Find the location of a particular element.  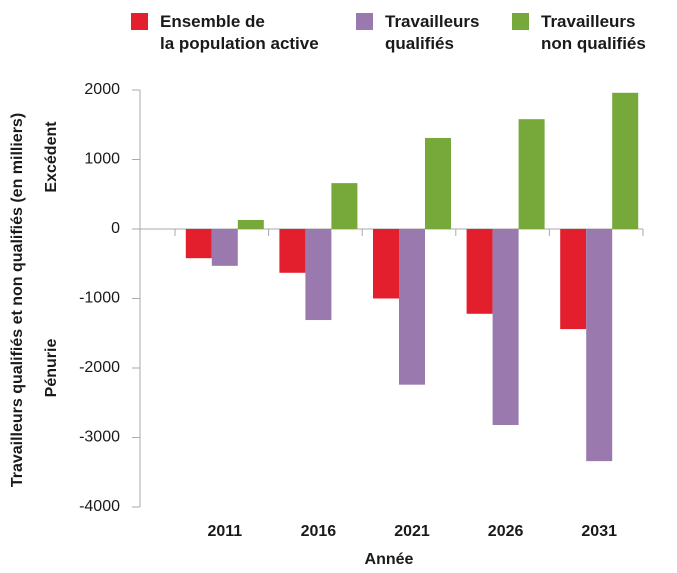

y-tick-label: 2000 is located at coordinates (102, 89).